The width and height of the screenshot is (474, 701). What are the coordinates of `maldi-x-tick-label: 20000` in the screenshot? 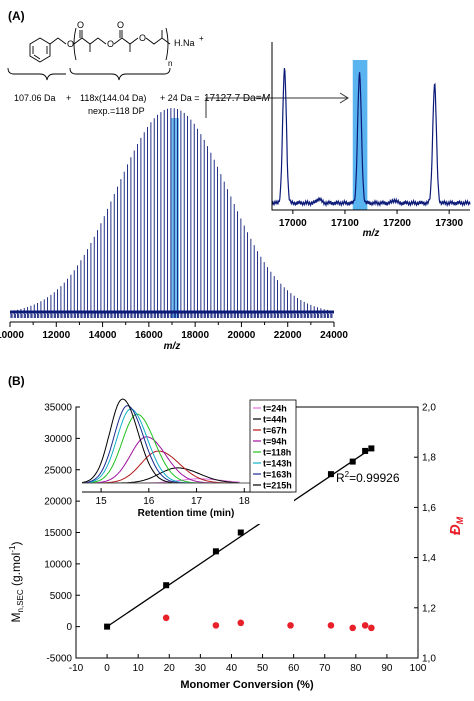 It's located at (242, 335).